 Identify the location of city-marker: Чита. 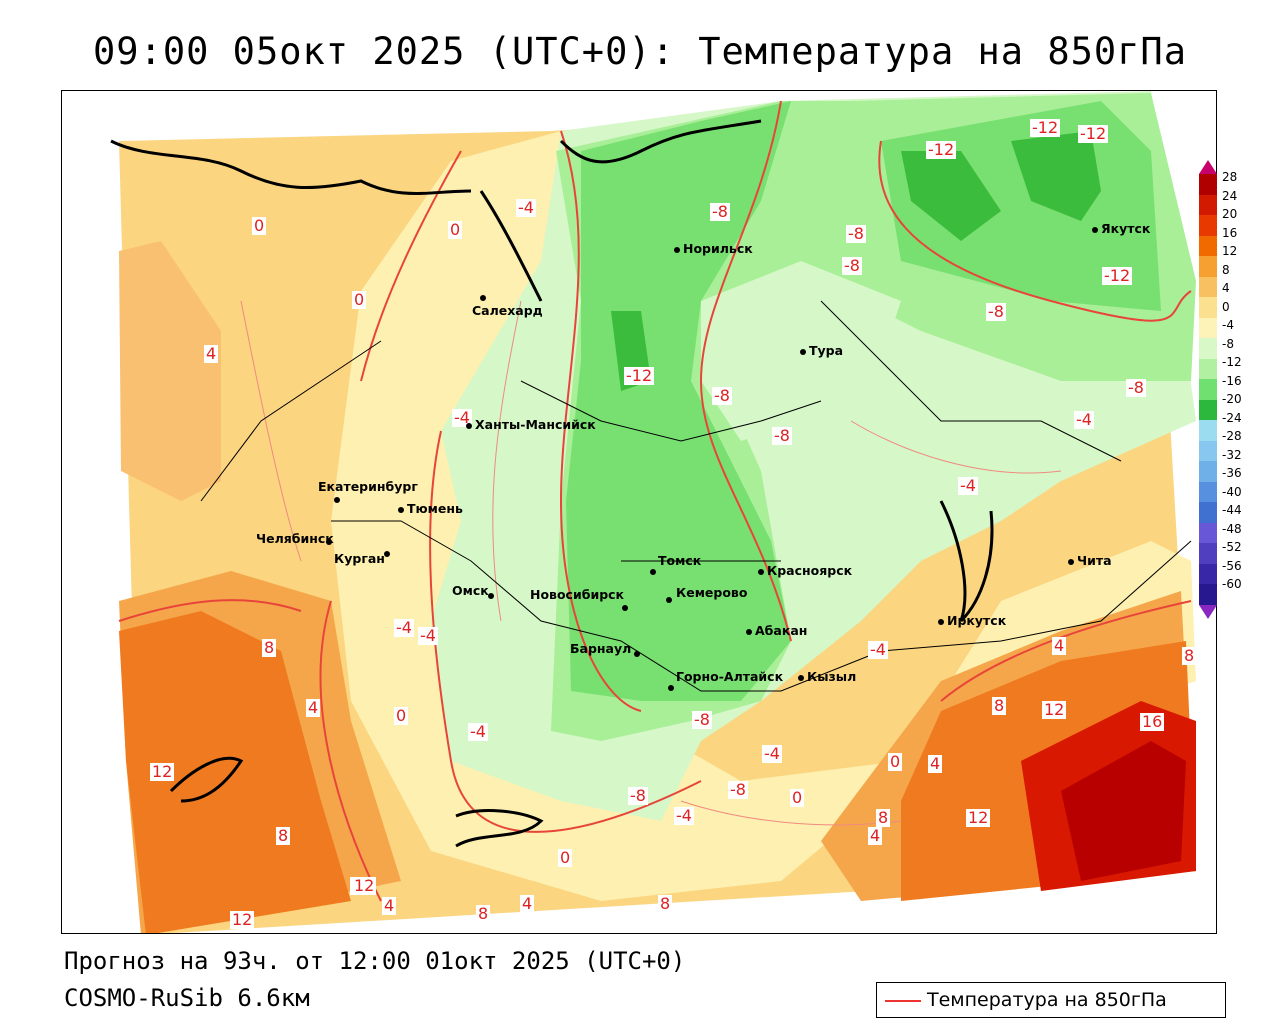
(1090, 560).